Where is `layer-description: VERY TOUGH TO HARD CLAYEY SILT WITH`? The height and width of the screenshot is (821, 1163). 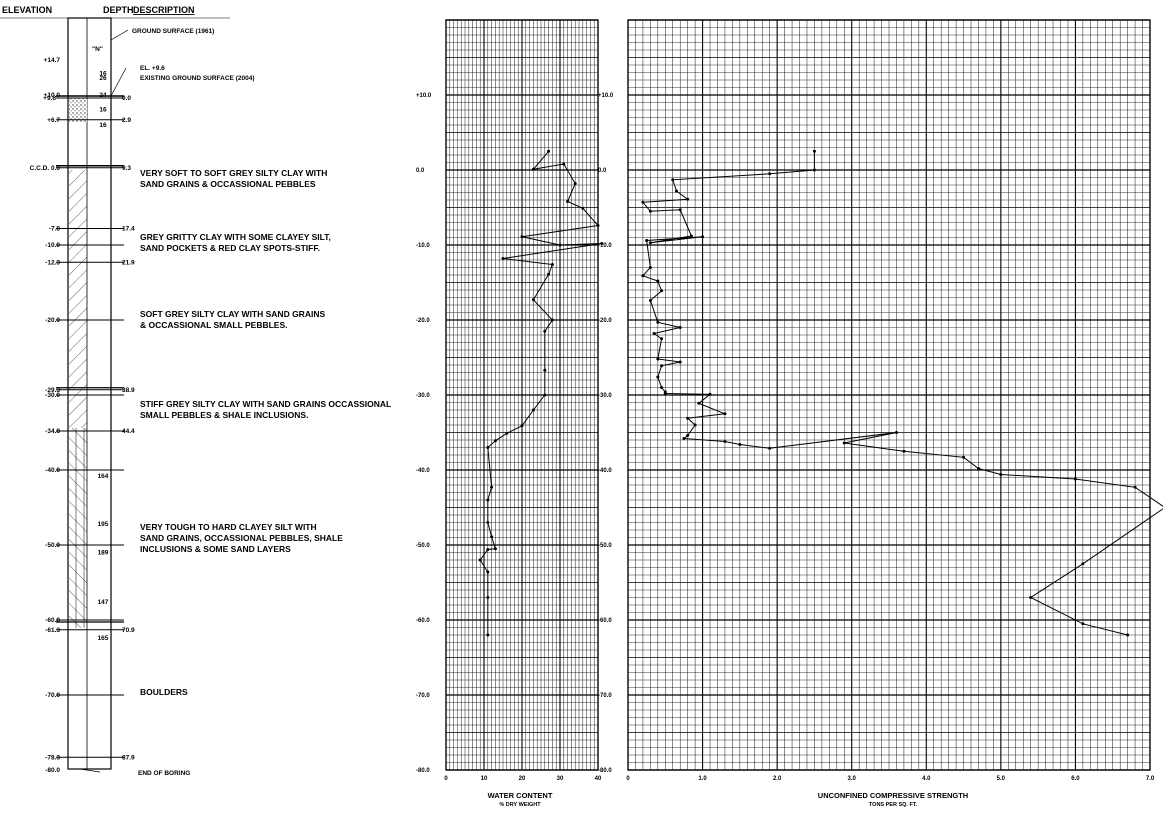
layer-description: VERY TOUGH TO HARD CLAYEY SILT WITH is located at coordinates (228, 527).